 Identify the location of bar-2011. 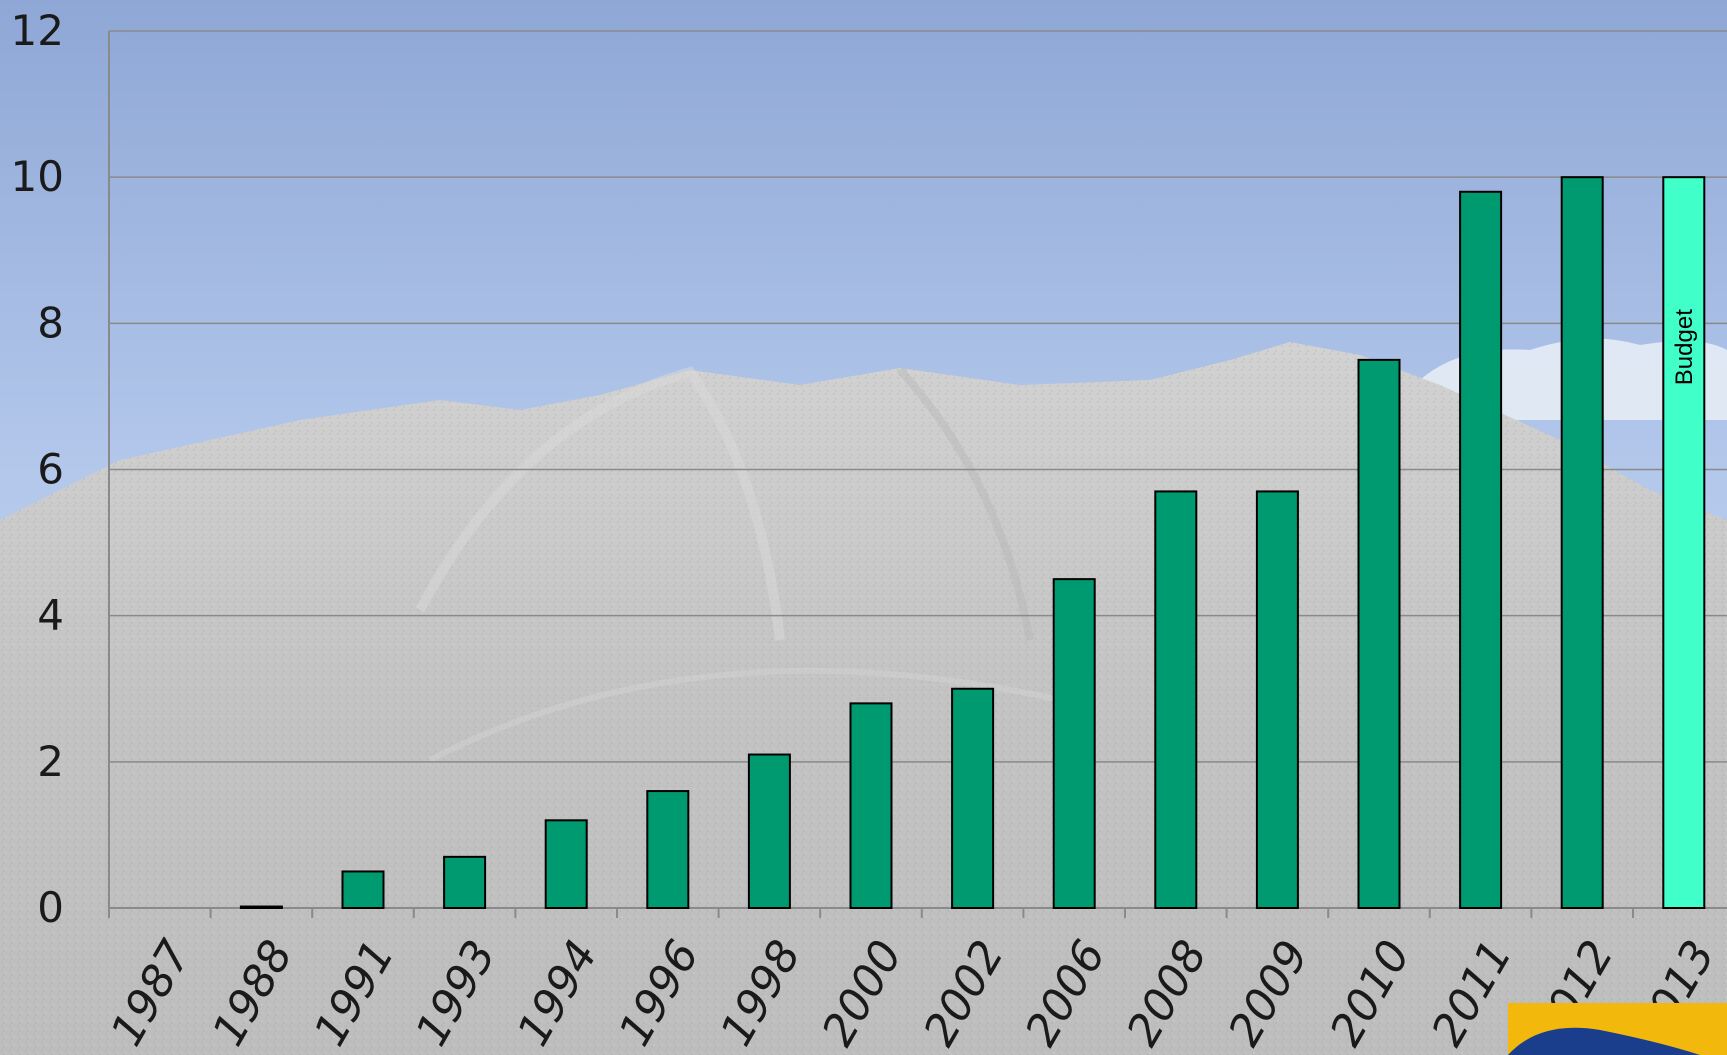
(1481, 550).